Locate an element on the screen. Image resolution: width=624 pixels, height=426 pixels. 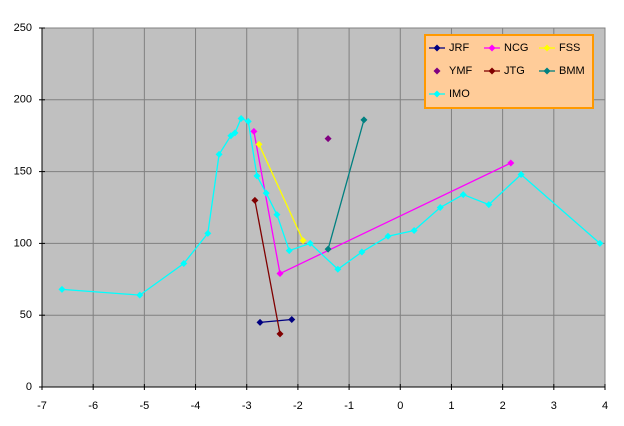
y-tick-label: 100 is located at coordinates (23, 243).